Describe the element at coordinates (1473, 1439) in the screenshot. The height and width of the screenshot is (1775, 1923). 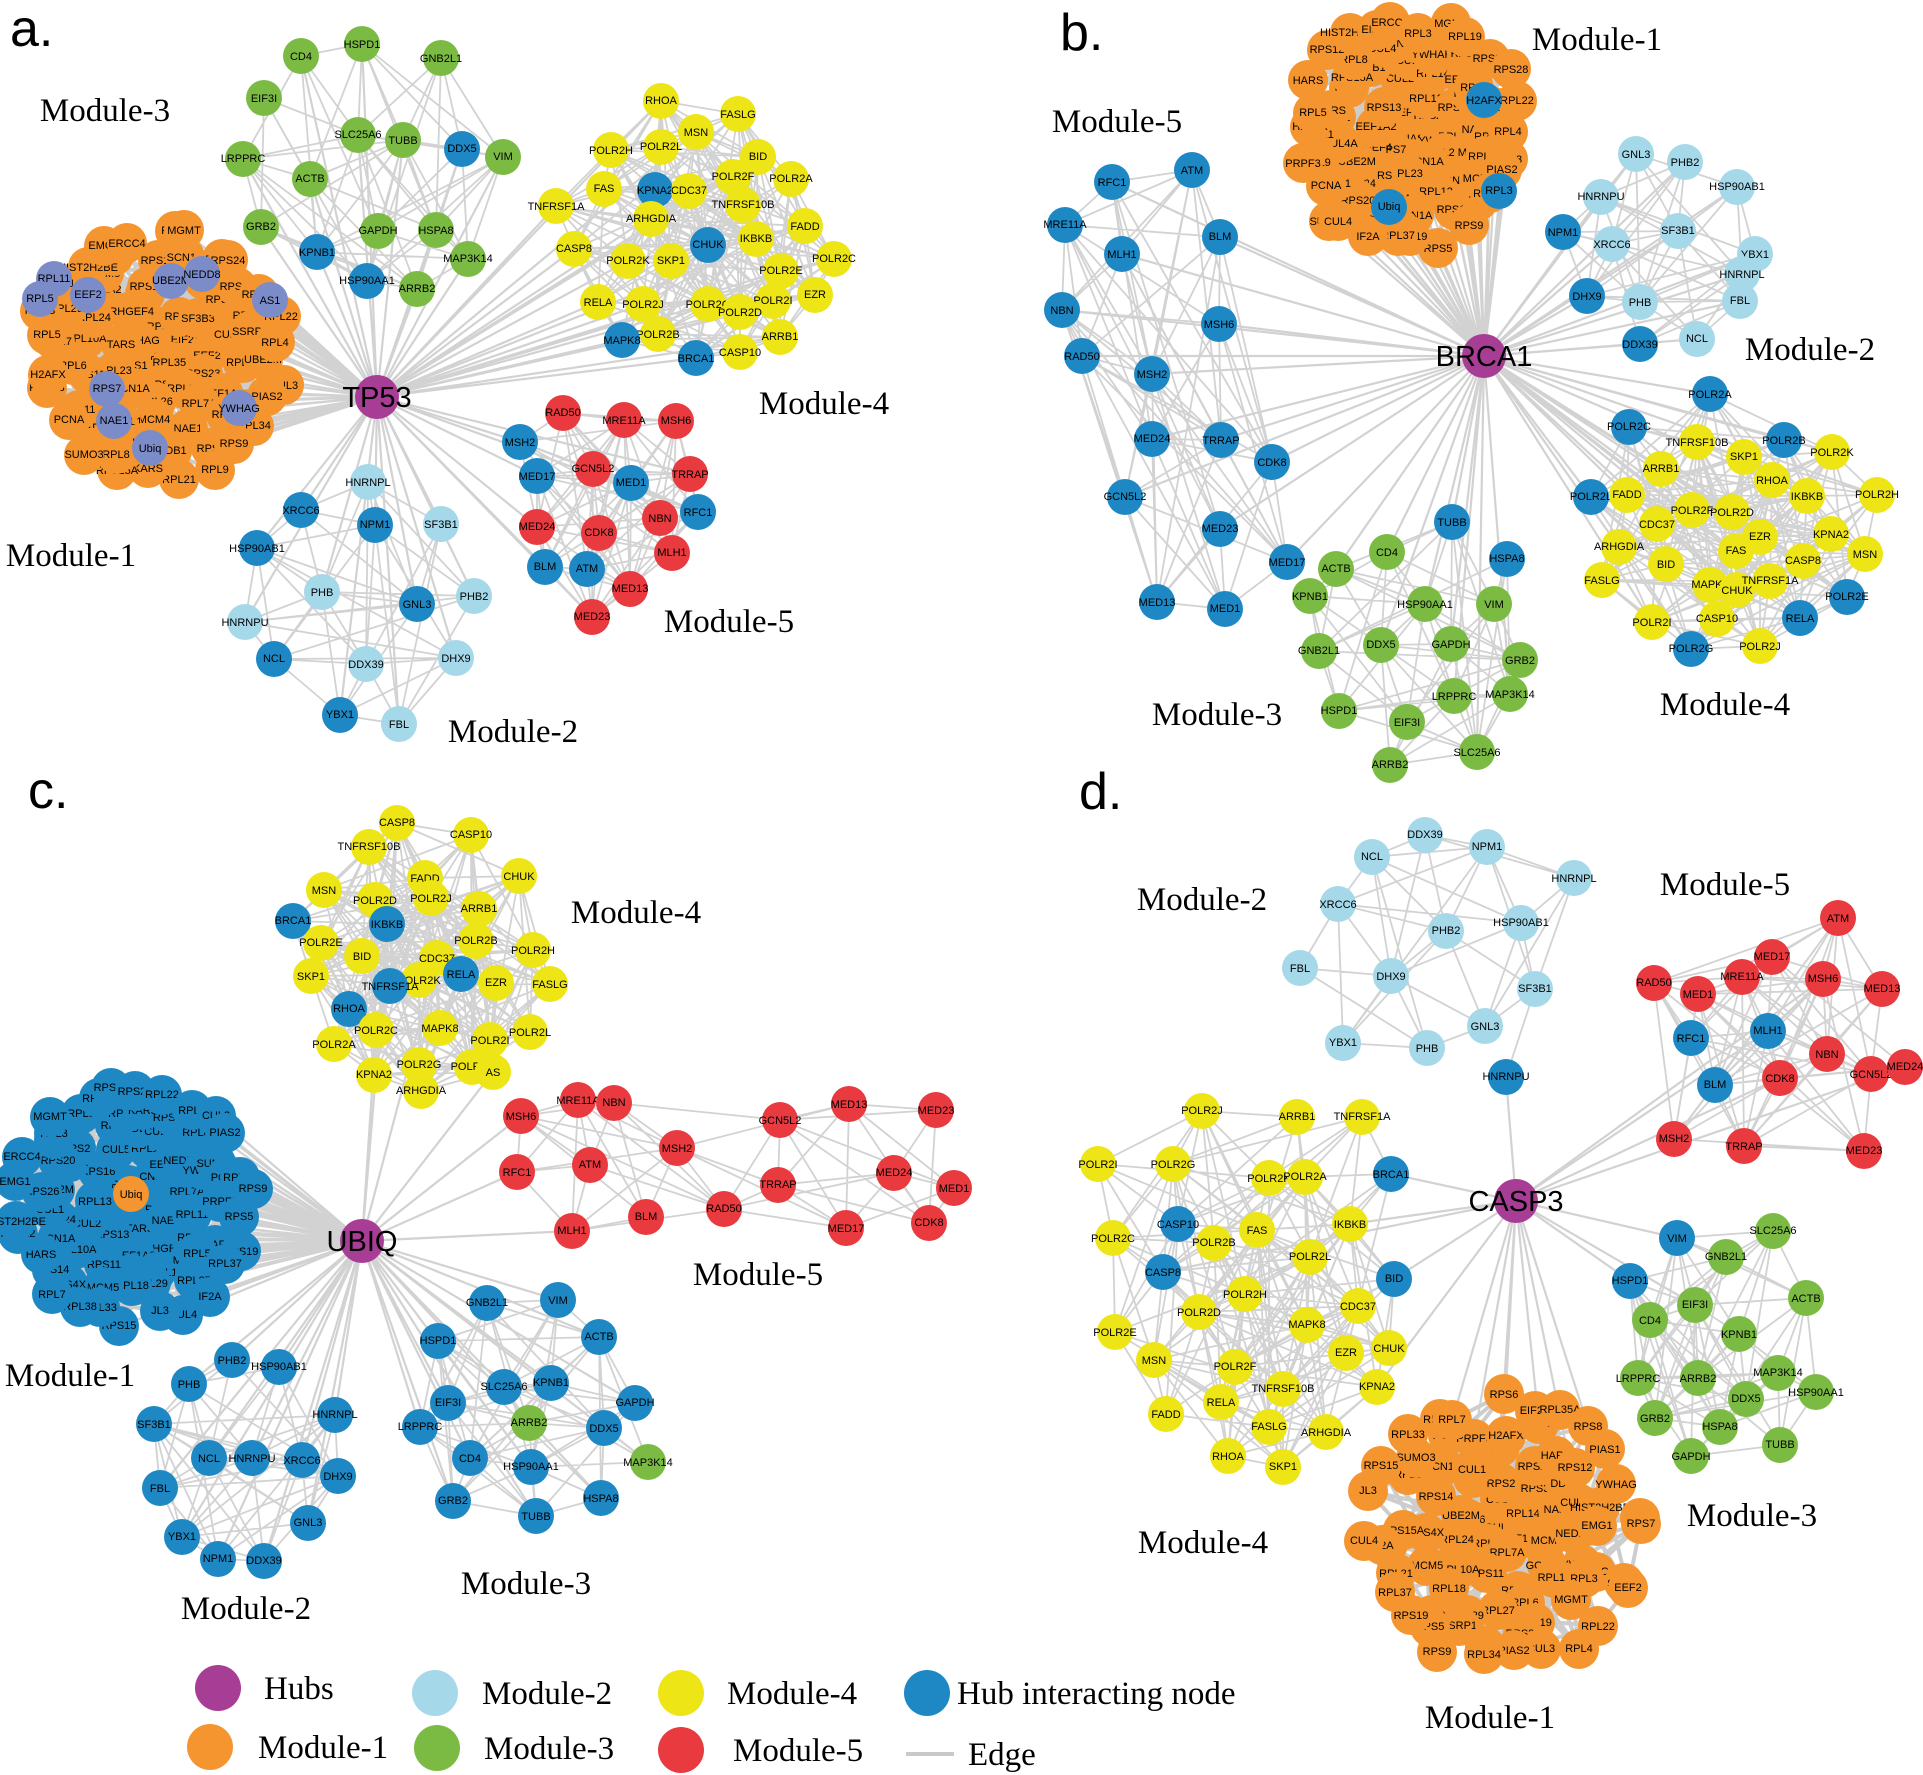
I see `svg-text: PRPF3` at that location.